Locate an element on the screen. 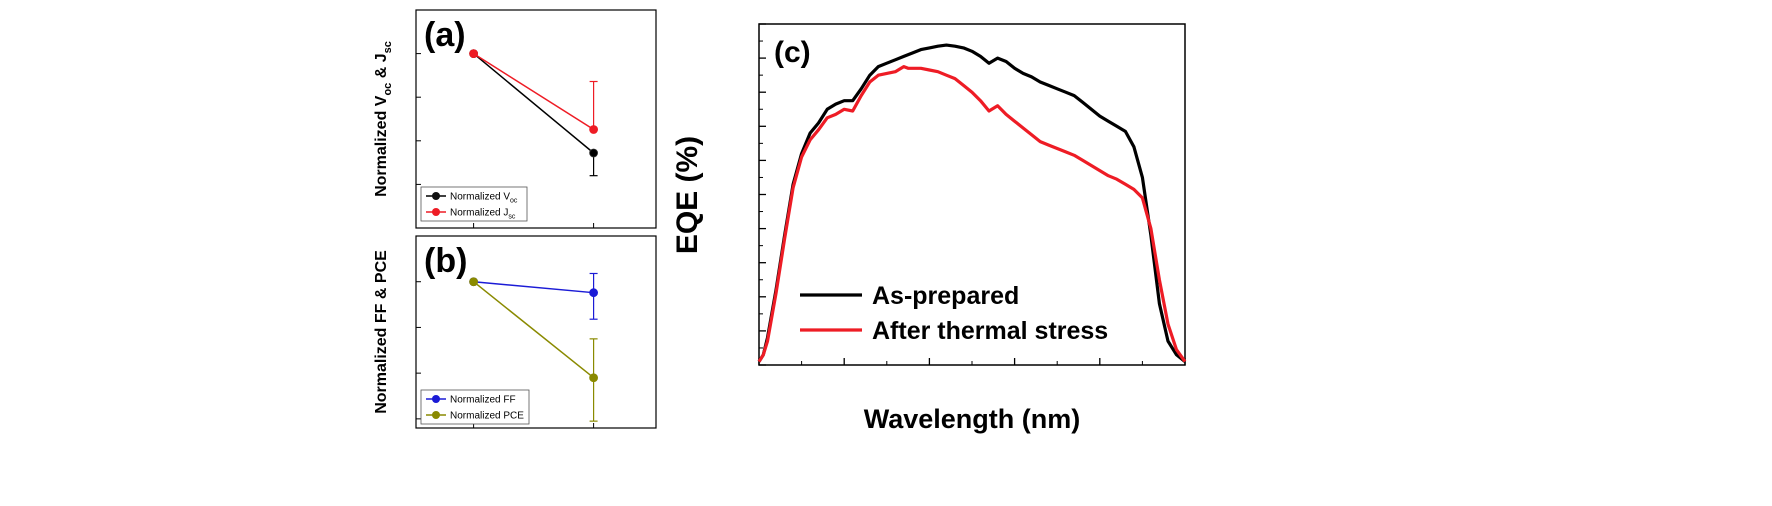 This screenshot has width=1772, height=506. panel-b-yticks is located at coordinates (418, 327).